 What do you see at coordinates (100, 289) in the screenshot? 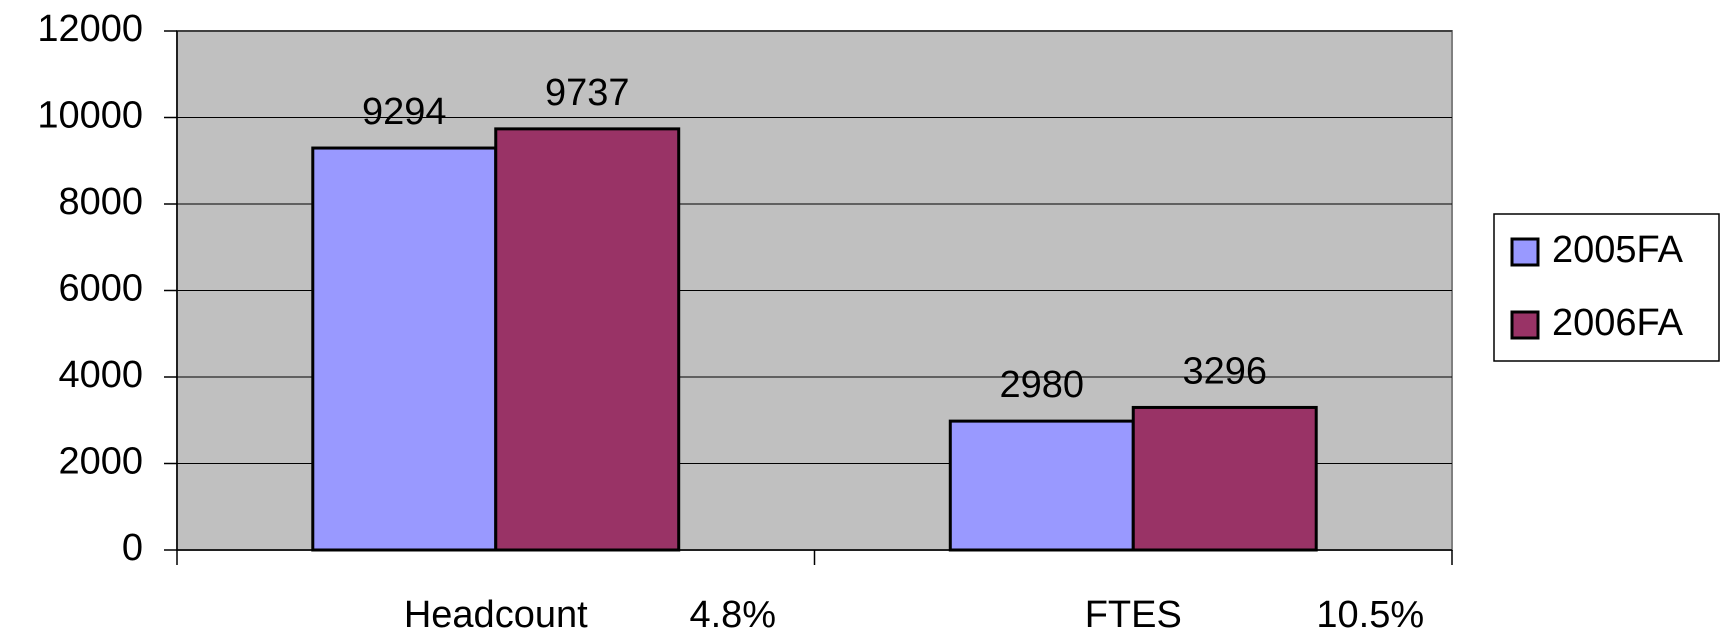
I see `y-tick-label: 6000` at bounding box center [100, 289].